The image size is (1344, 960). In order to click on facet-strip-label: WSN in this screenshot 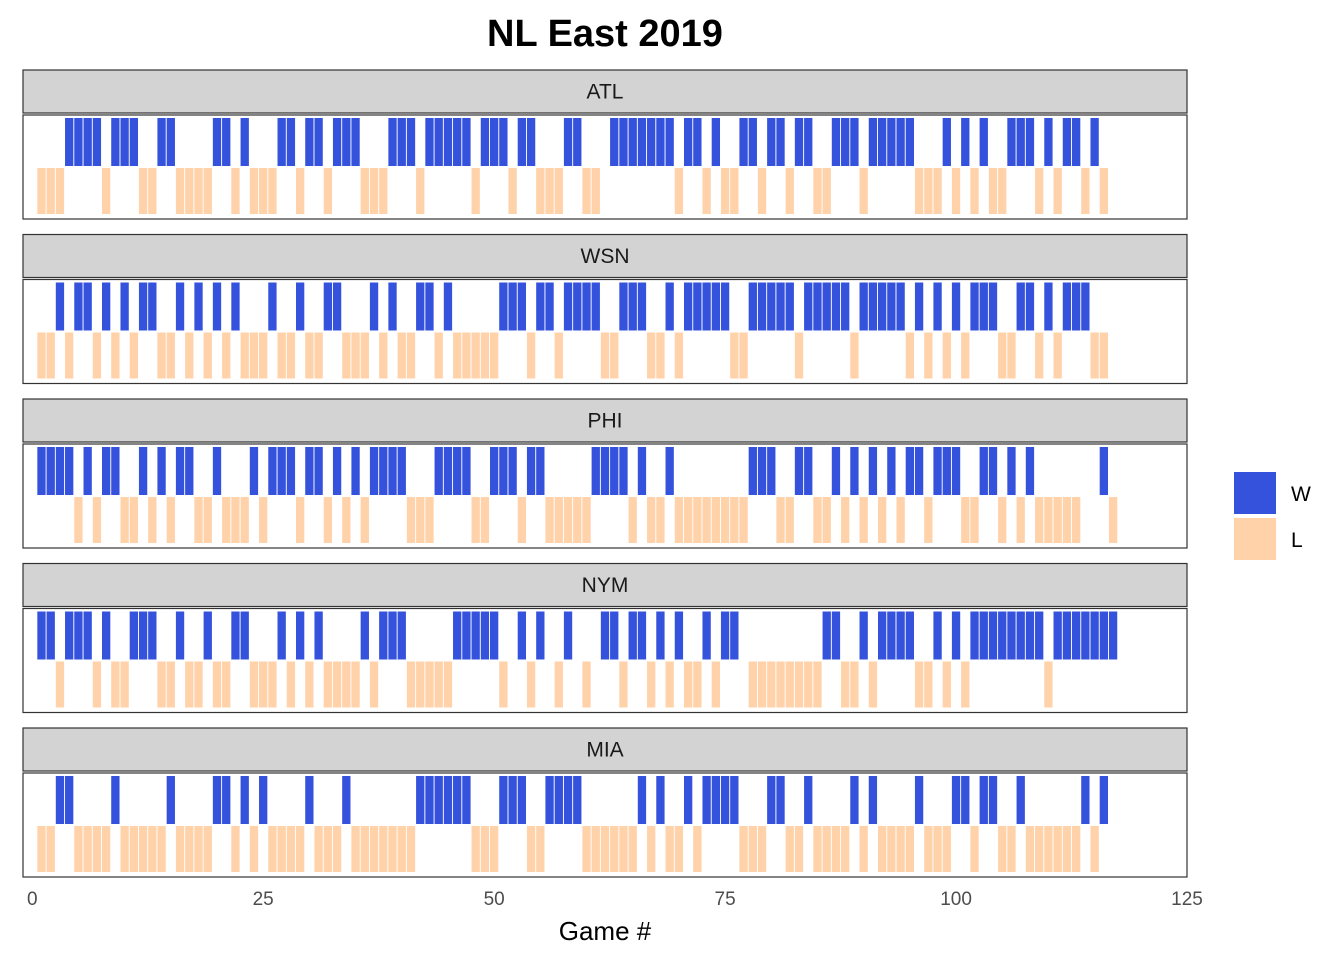, I will do `click(605, 256)`.